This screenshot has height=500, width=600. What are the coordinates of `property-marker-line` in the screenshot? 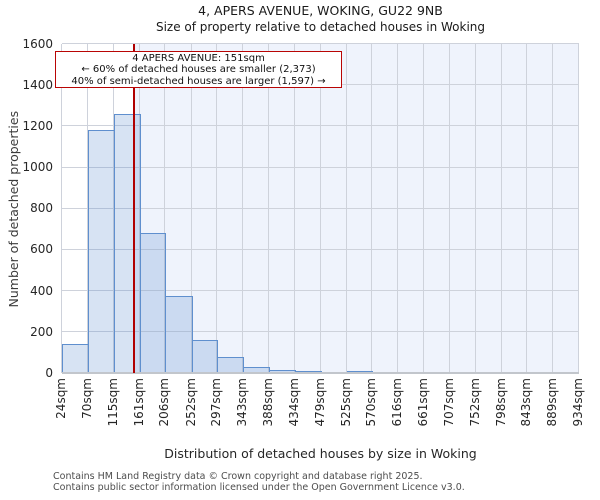 It's located at (133, 208).